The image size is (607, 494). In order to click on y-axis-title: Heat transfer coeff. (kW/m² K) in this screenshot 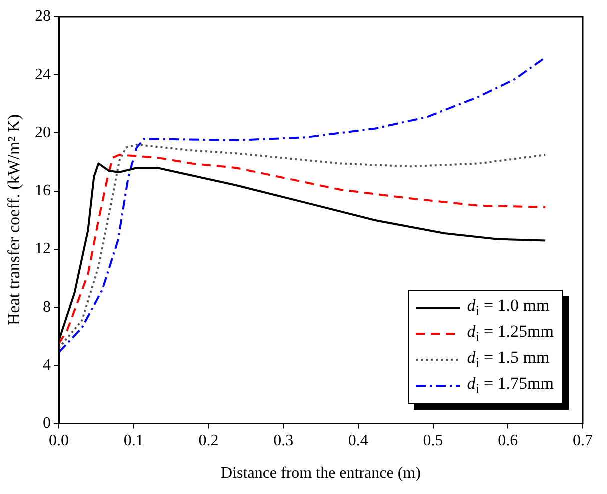, I will do `click(15, 220)`.